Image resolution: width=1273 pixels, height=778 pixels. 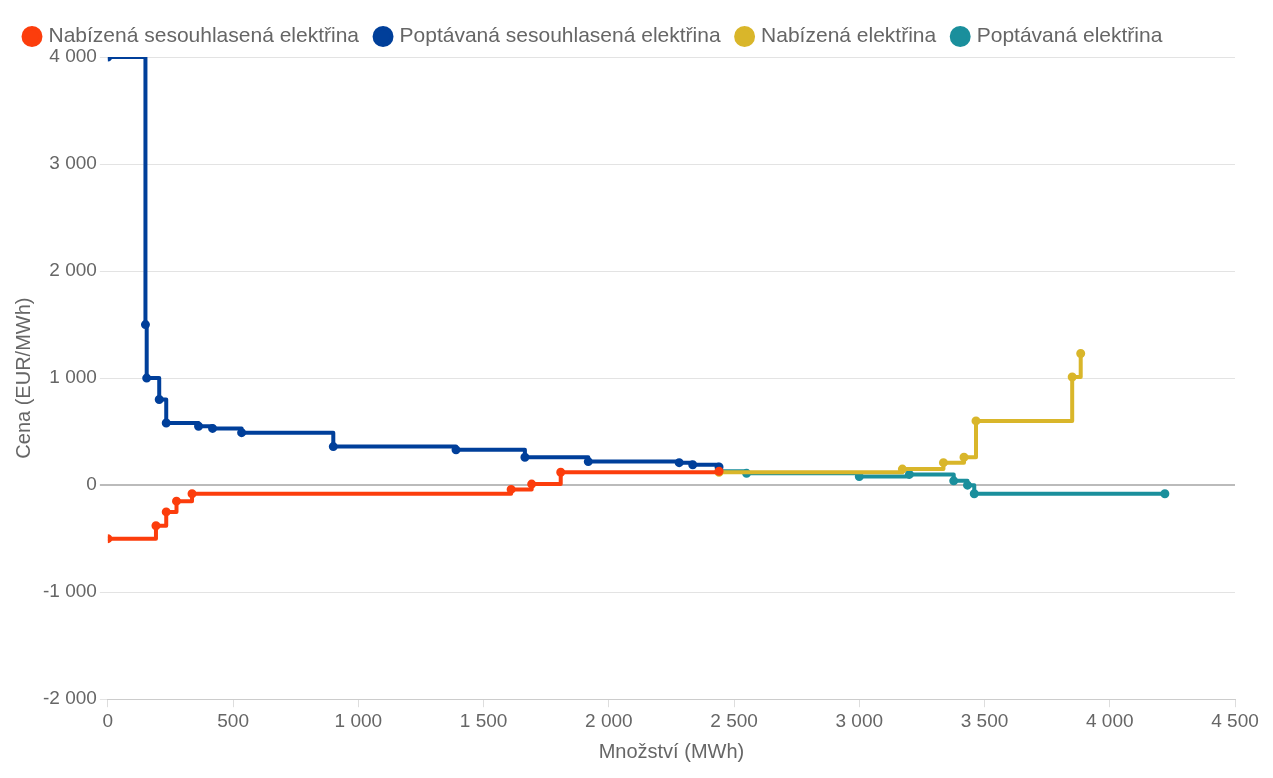 I want to click on legend-label: Poptávaná sesouhlasená elektřina, so click(x=560, y=35).